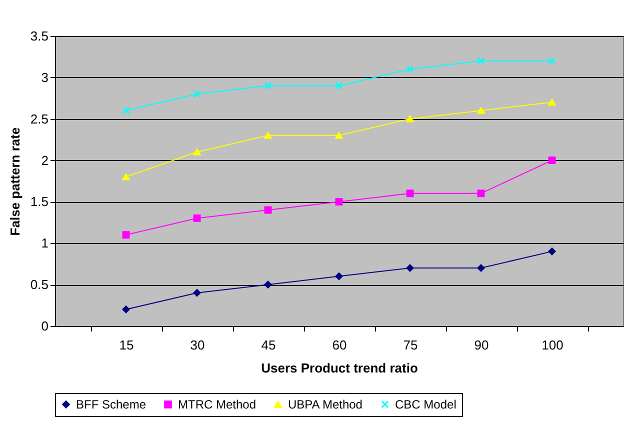 This screenshot has width=629, height=423. What do you see at coordinates (339, 345) in the screenshot?
I see `x-tick-label: 60` at bounding box center [339, 345].